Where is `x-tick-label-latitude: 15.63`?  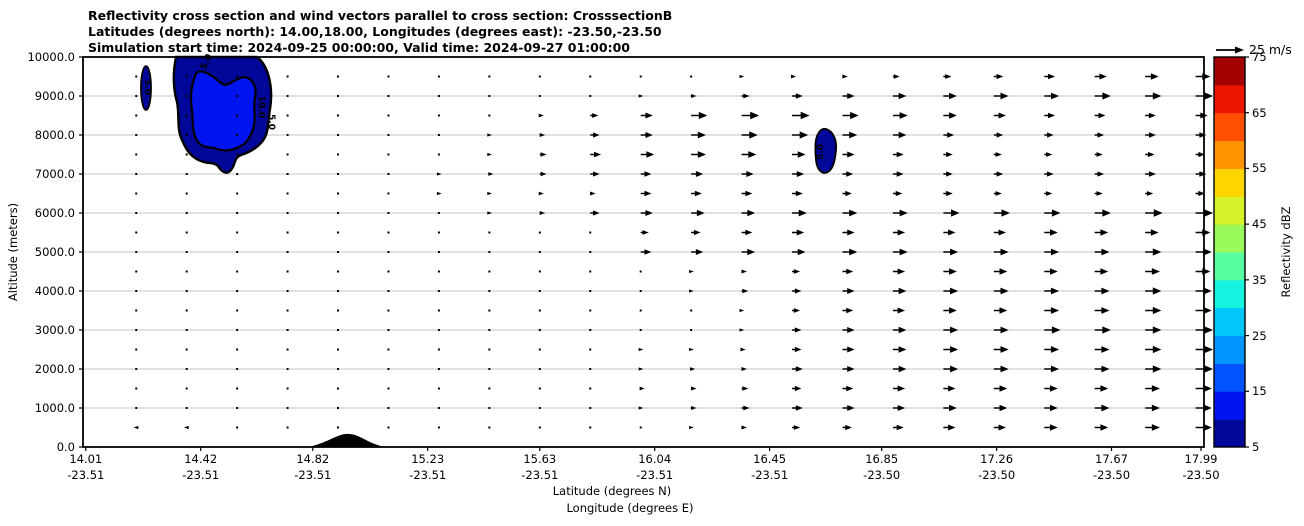 x-tick-label-latitude: 15.63 is located at coordinates (540, 459).